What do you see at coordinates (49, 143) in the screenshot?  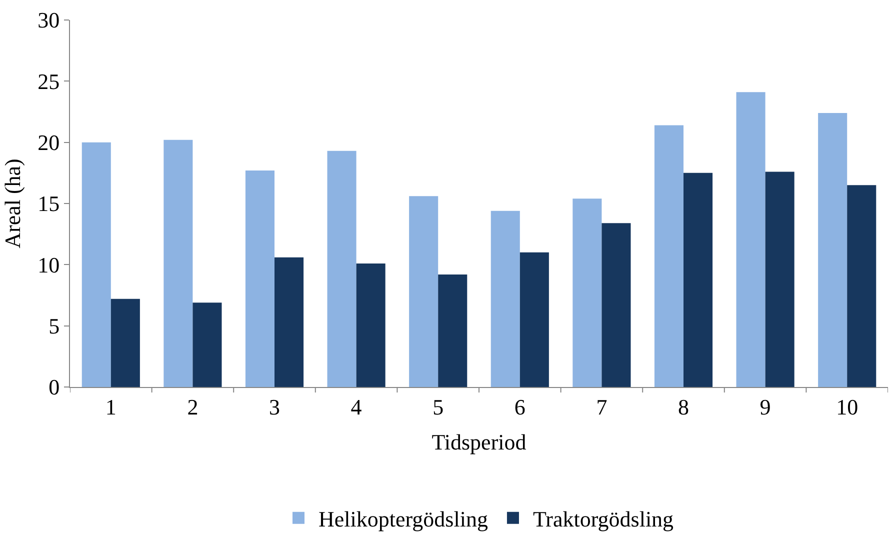 I see `y-tick-label: 20` at bounding box center [49, 143].